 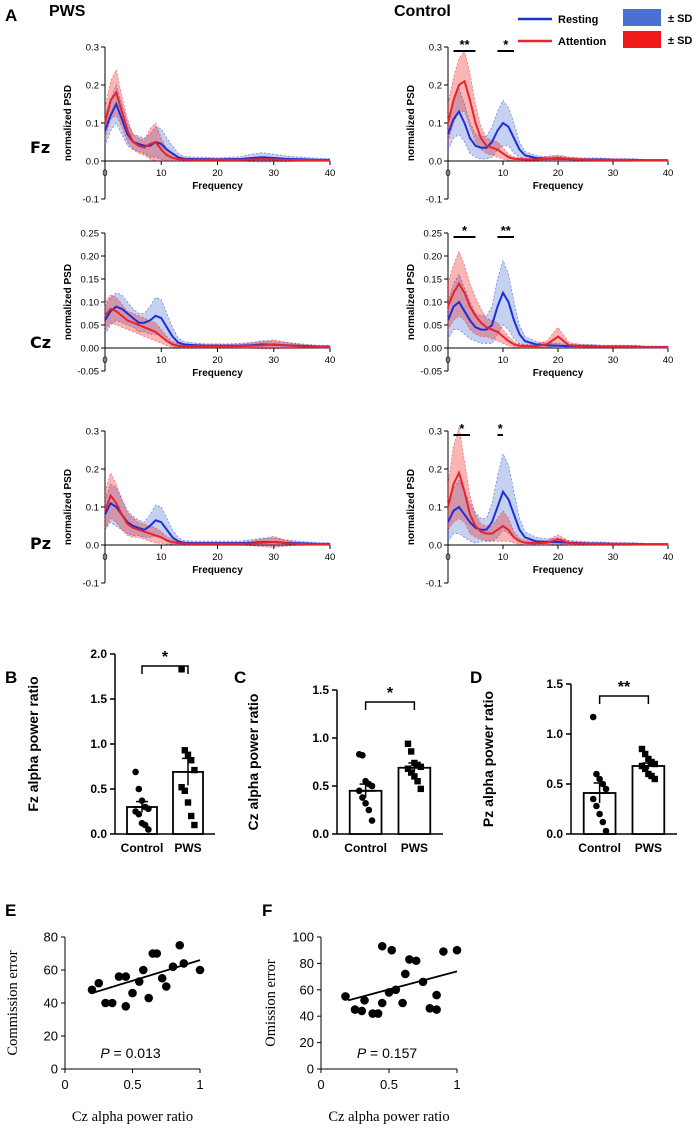 What do you see at coordinates (54, 1069) in the screenshot?
I see `y-tick-label: 0` at bounding box center [54, 1069].